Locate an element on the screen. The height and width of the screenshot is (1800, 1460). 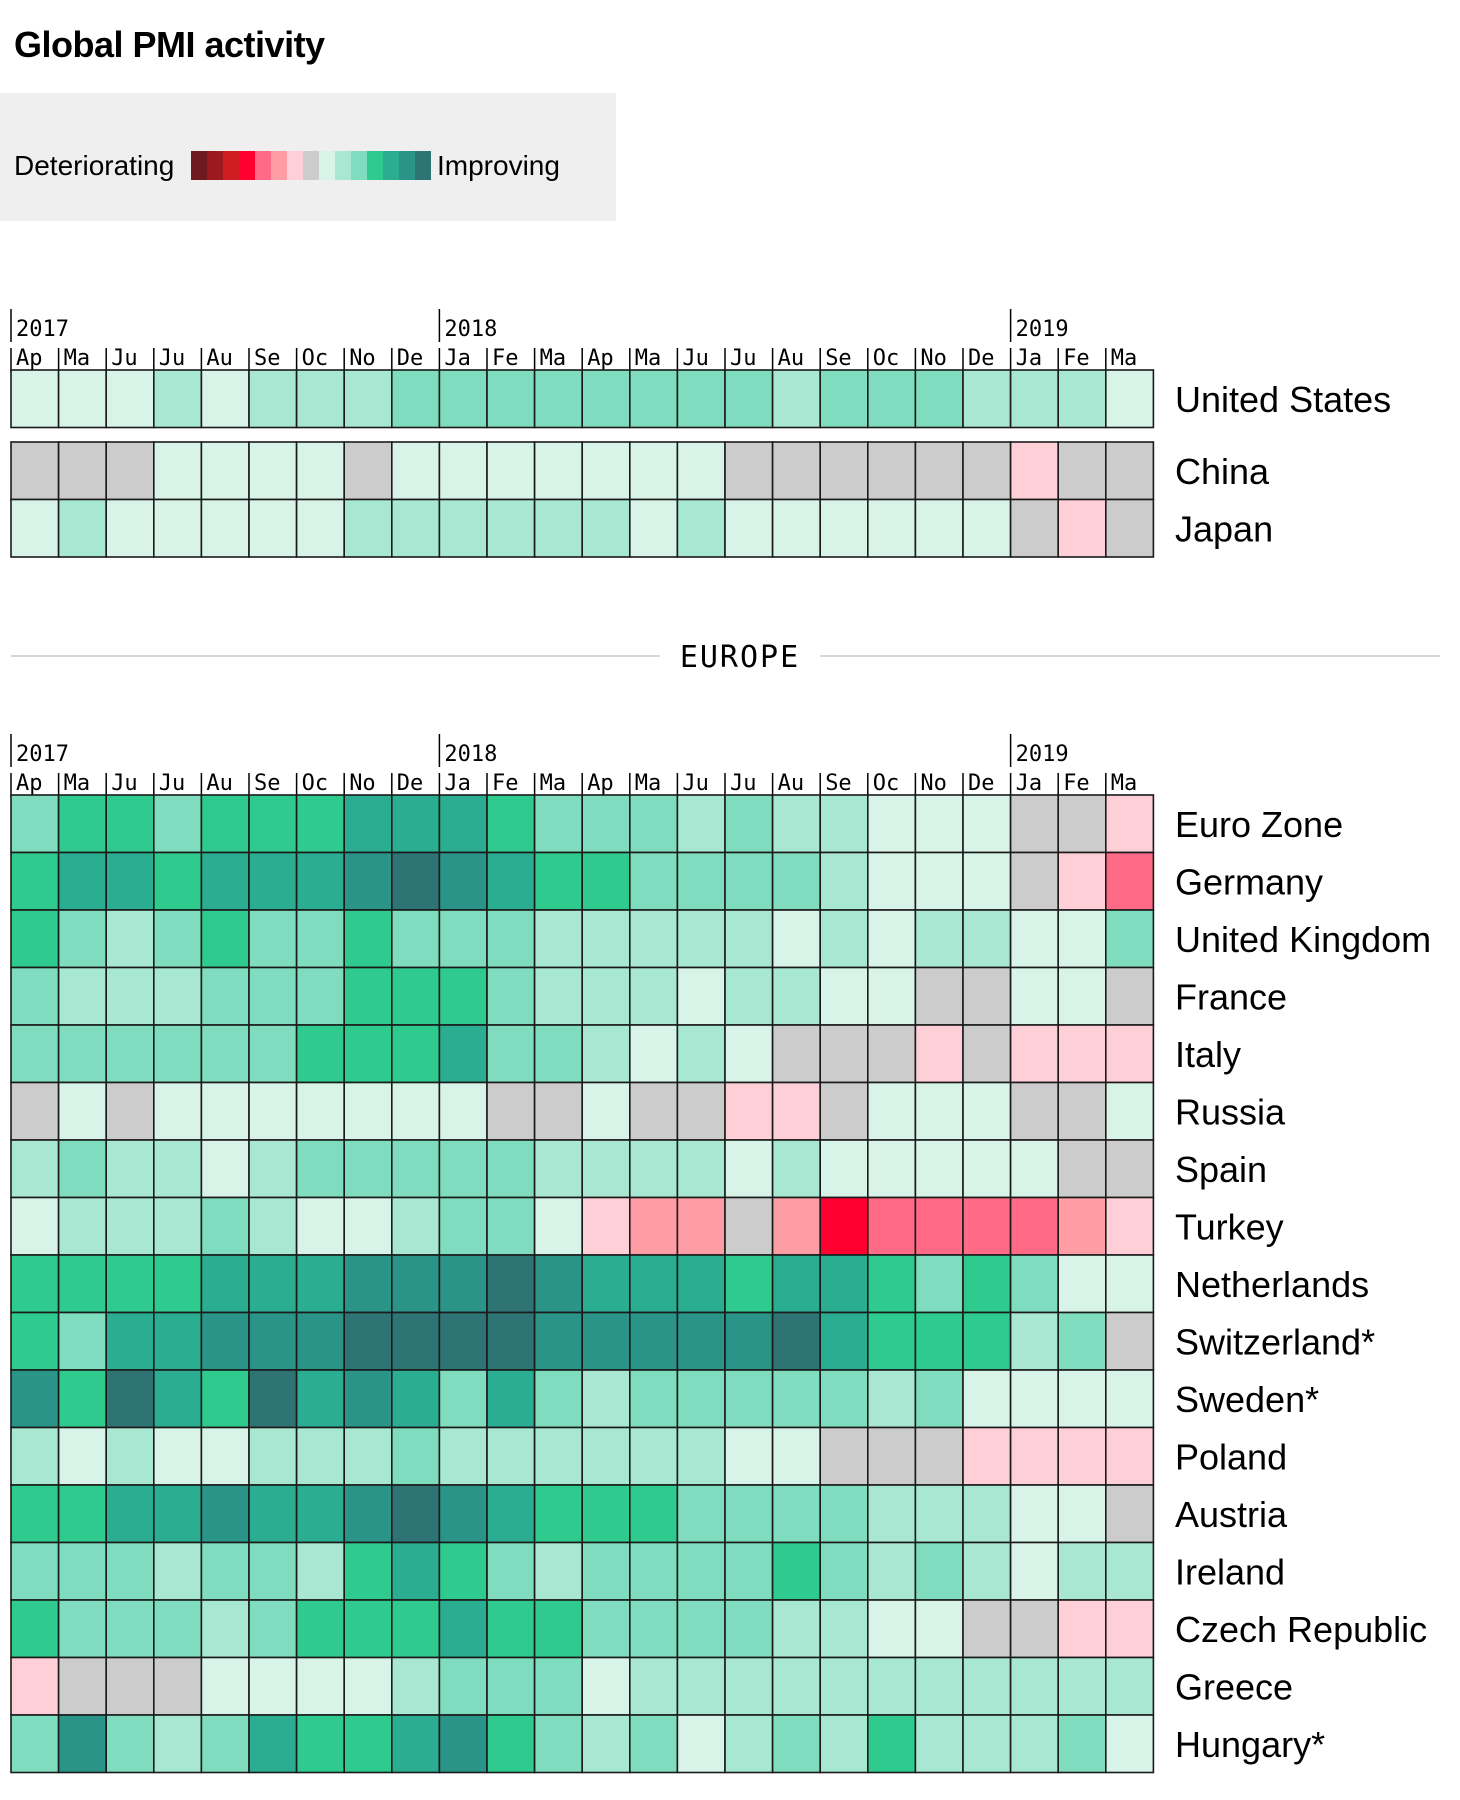
row-label: Germany is located at coordinates (1249, 881).